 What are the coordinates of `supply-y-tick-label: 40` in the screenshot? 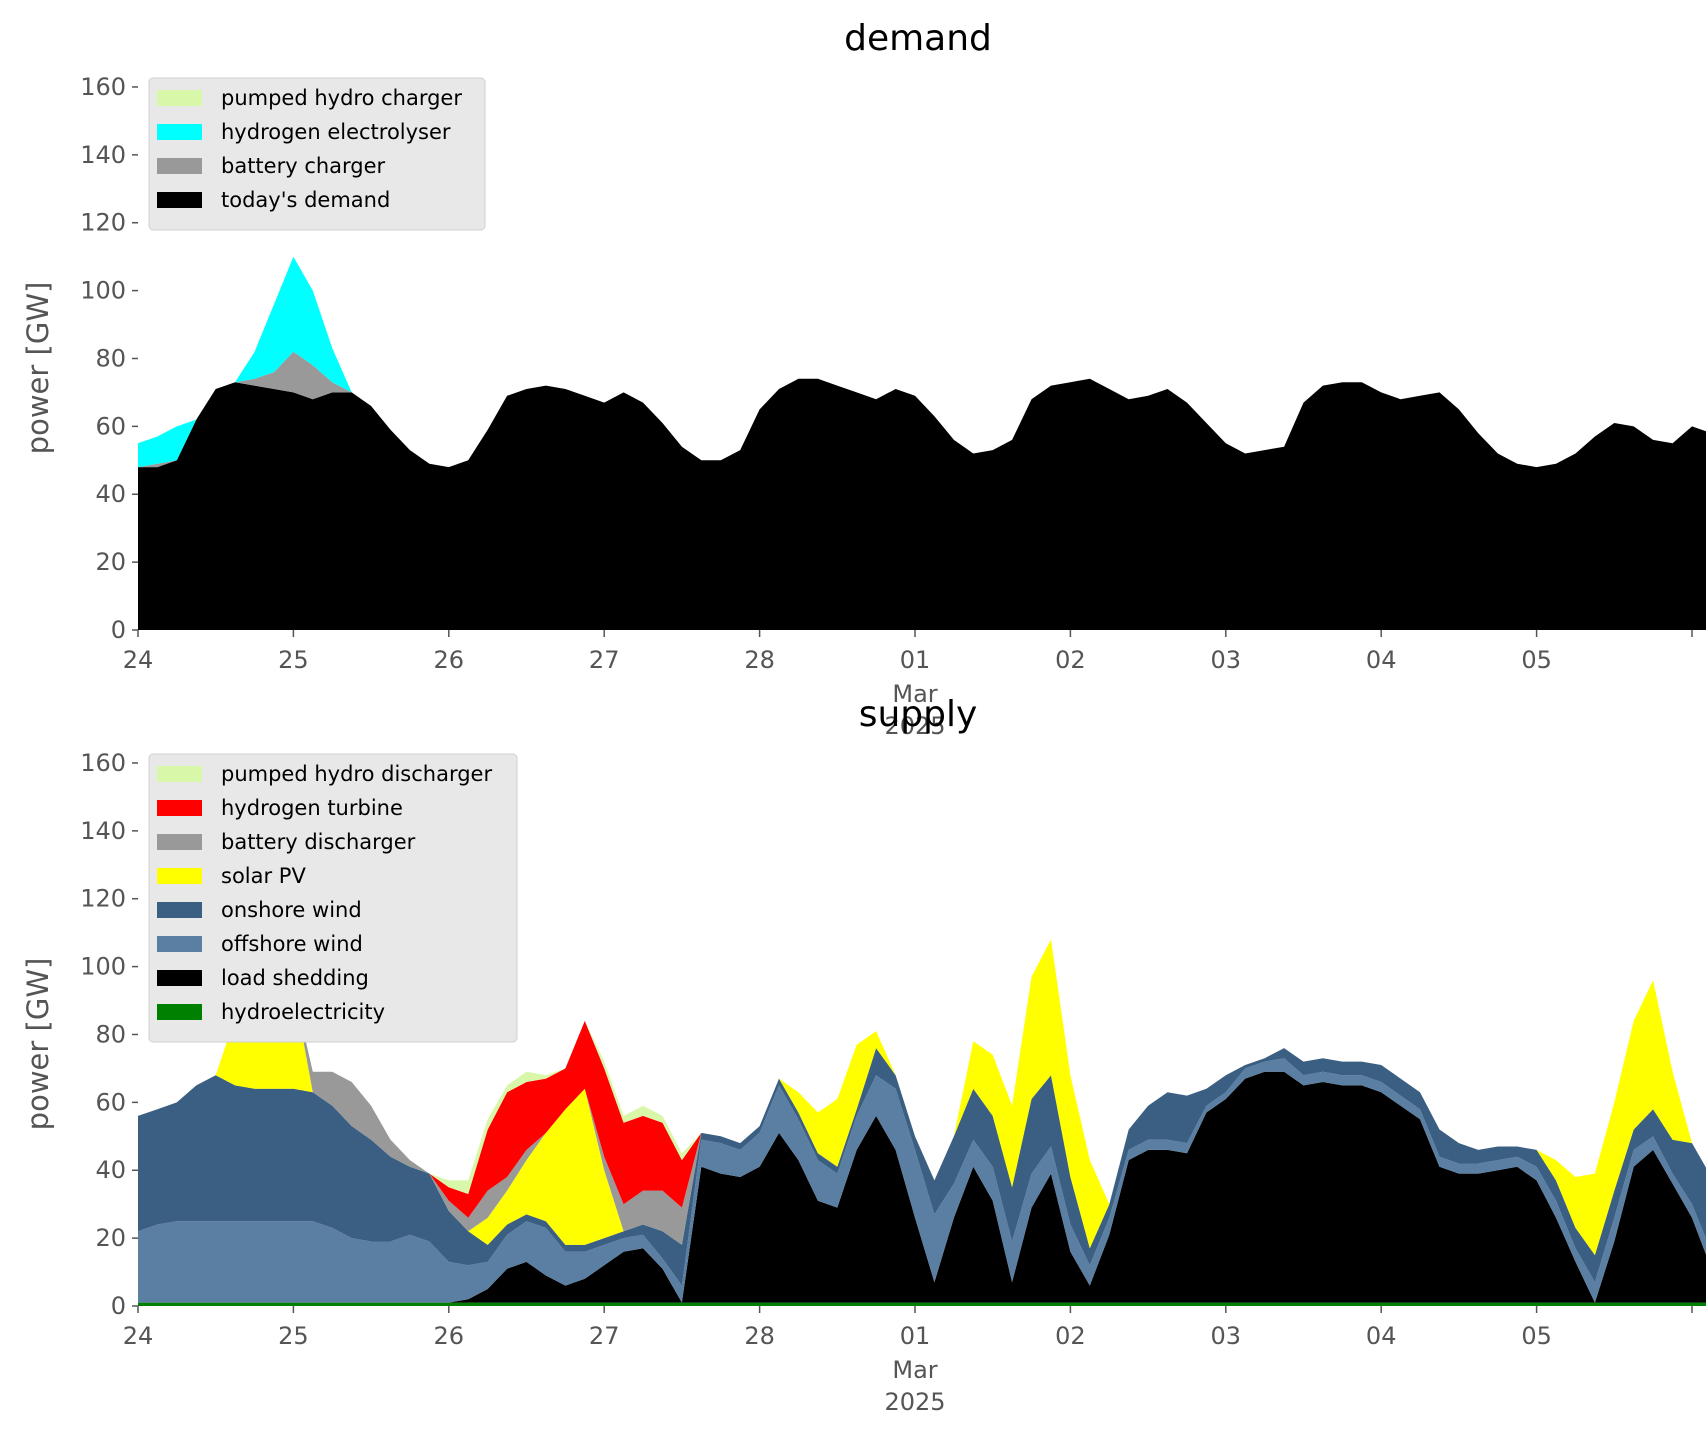 It's located at (110, 1170).